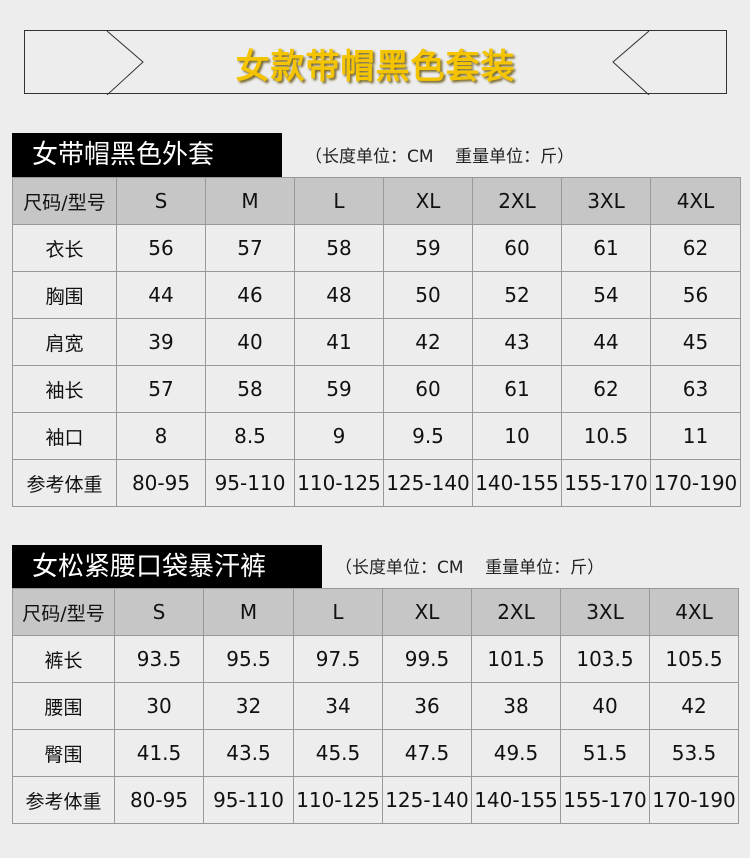 The width and height of the screenshot is (750, 858). What do you see at coordinates (339, 295) in the screenshot?
I see `table-cell: 48` at bounding box center [339, 295].